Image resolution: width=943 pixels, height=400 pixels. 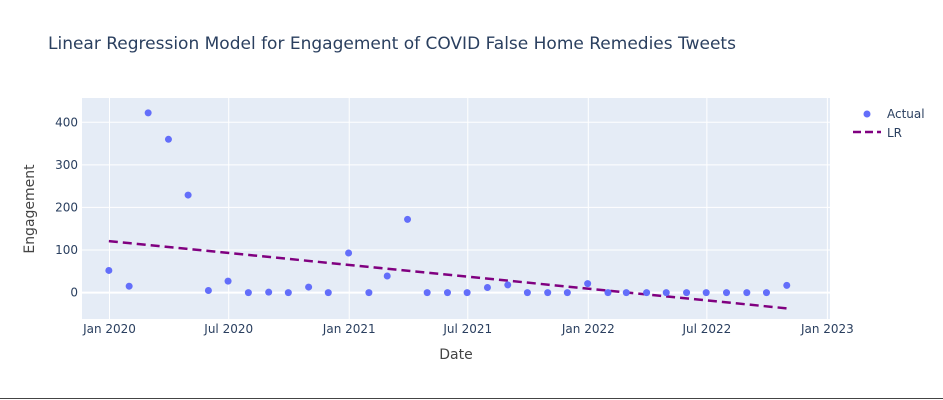 I want to click on x-tick-label: Jan 2021, so click(x=349, y=329).